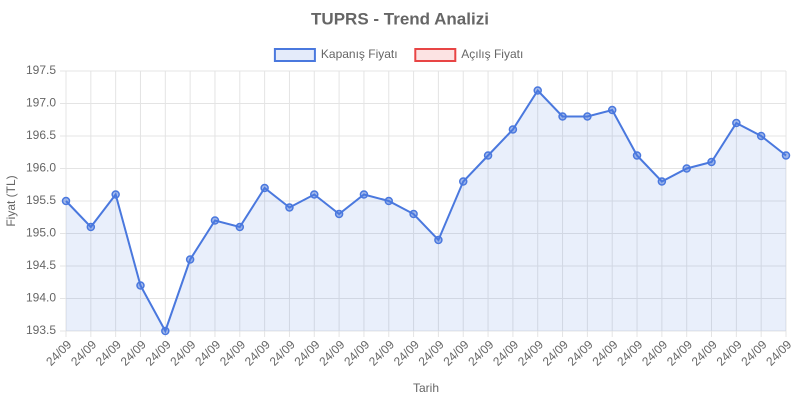 The height and width of the screenshot is (400, 800). Describe the element at coordinates (41, 233) in the screenshot. I see `y-tick-label: 195.0` at that location.